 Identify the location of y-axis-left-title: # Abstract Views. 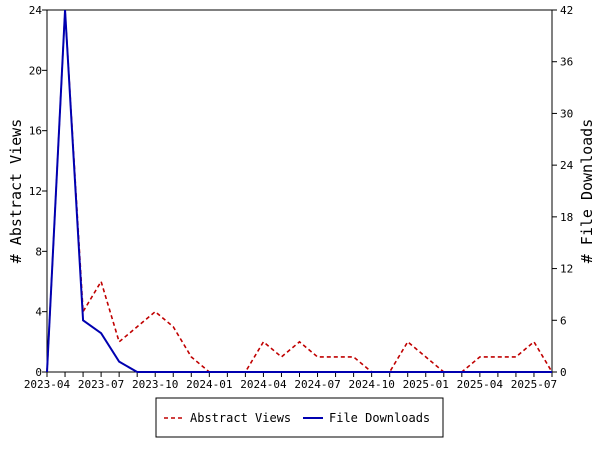
(16, 191).